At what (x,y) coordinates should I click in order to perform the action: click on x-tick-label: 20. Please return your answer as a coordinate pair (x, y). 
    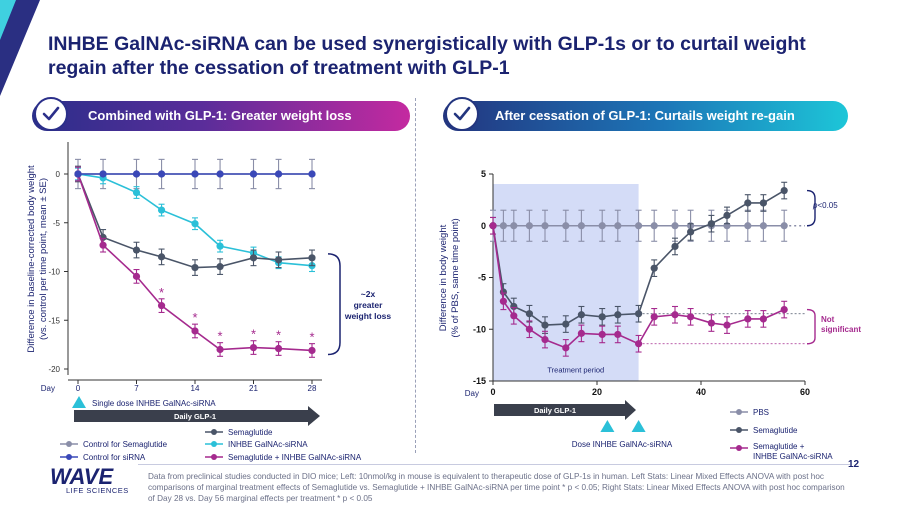
    Looking at the image, I should click on (597, 392).